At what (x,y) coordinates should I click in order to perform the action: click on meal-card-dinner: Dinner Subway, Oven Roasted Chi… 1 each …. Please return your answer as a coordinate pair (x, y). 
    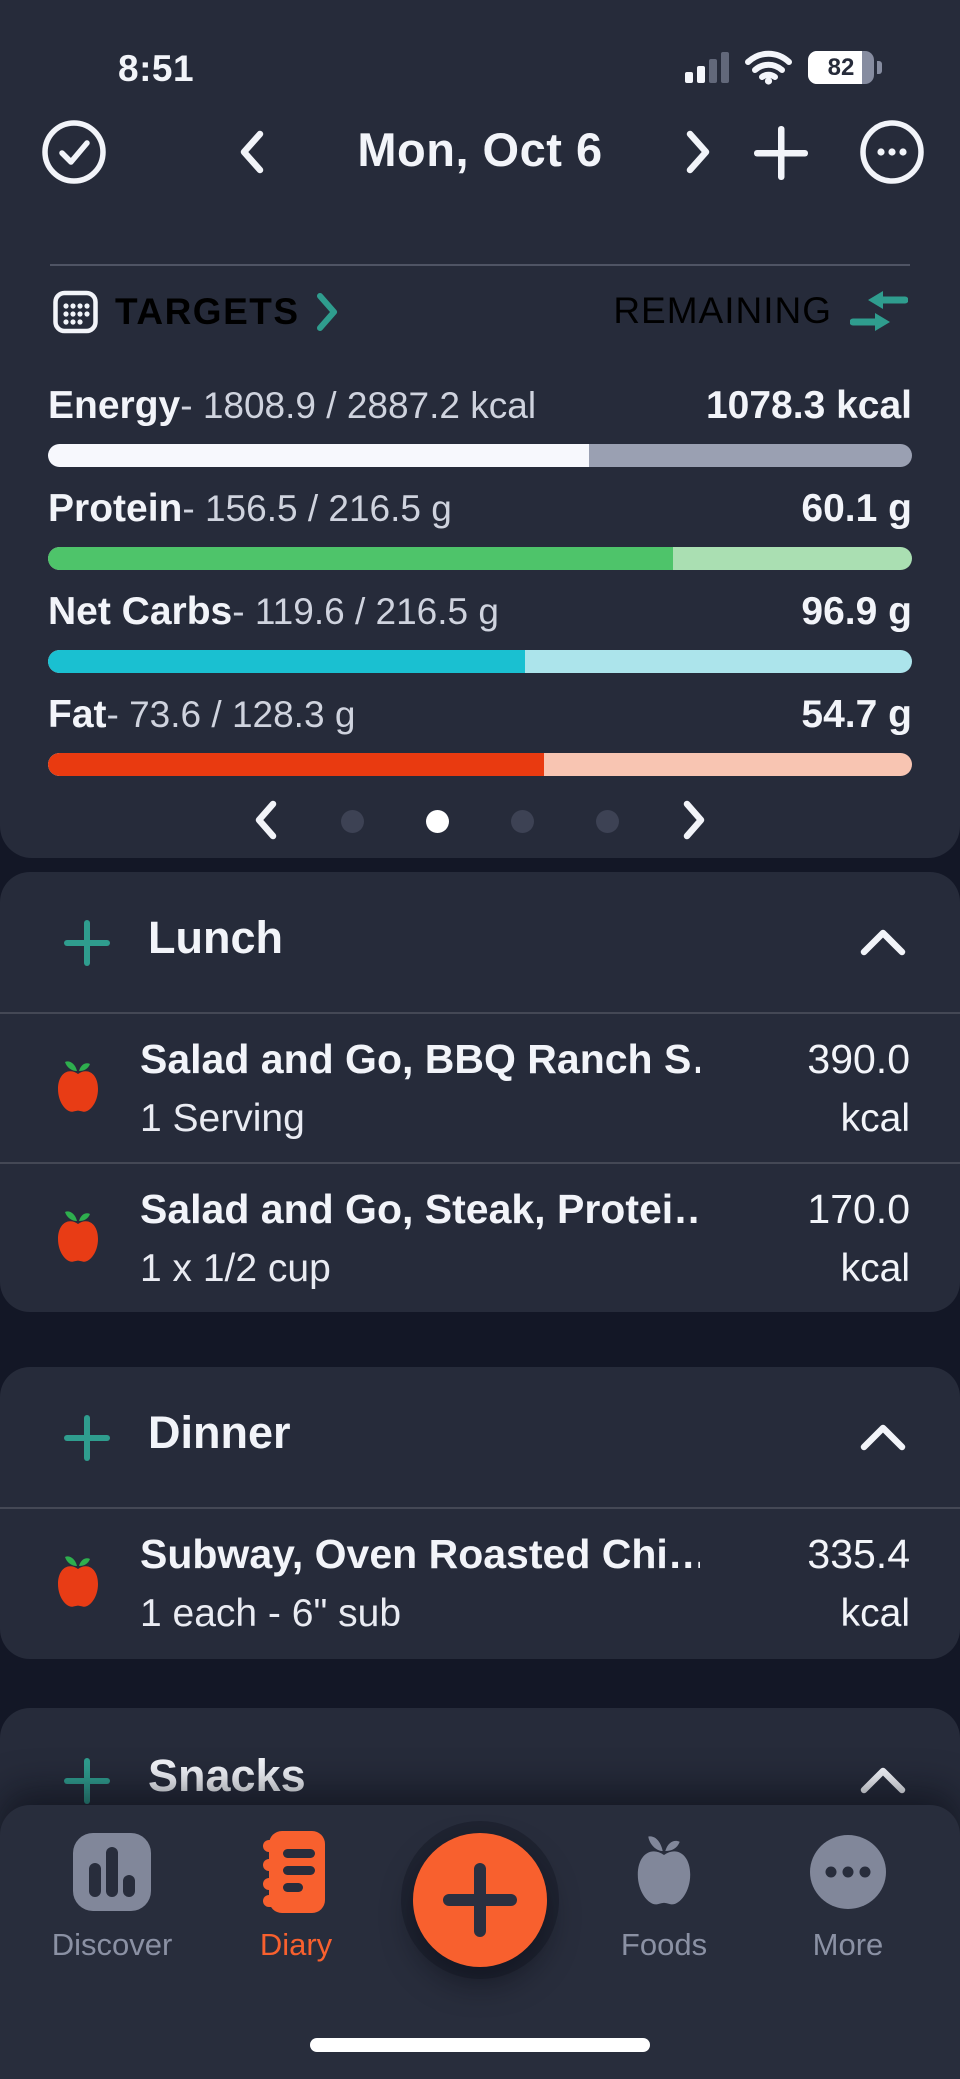
    Looking at the image, I should click on (480, 1513).